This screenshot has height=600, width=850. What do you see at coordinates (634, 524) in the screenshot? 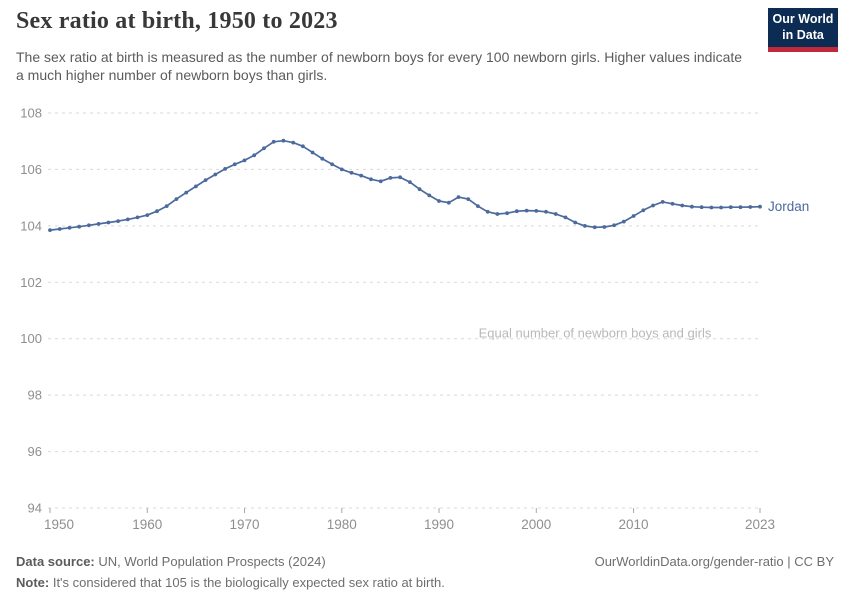
I see `x-axis-tick-label: 2010` at bounding box center [634, 524].